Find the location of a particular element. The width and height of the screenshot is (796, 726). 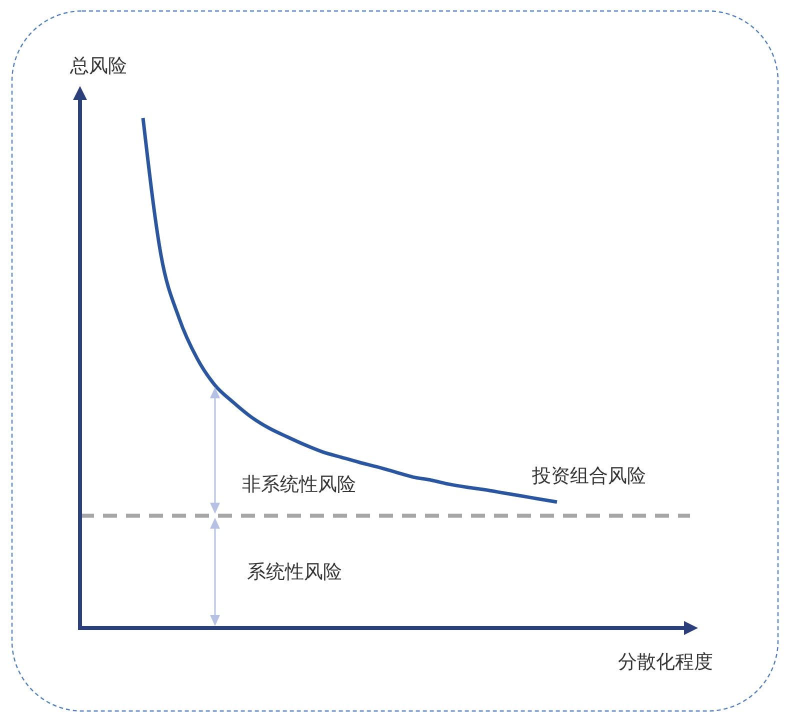

annotation: 系统性风险 is located at coordinates (294, 571).